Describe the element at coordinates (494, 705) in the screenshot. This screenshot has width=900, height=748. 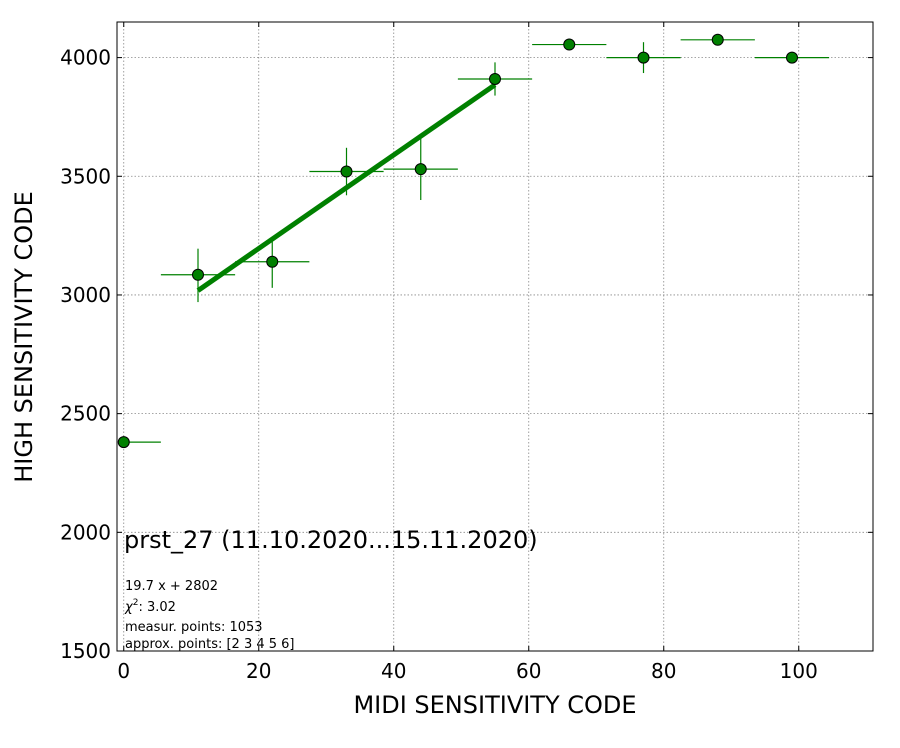
I see `x-axis-label: MIDI SENSITIVITY CODE` at that location.